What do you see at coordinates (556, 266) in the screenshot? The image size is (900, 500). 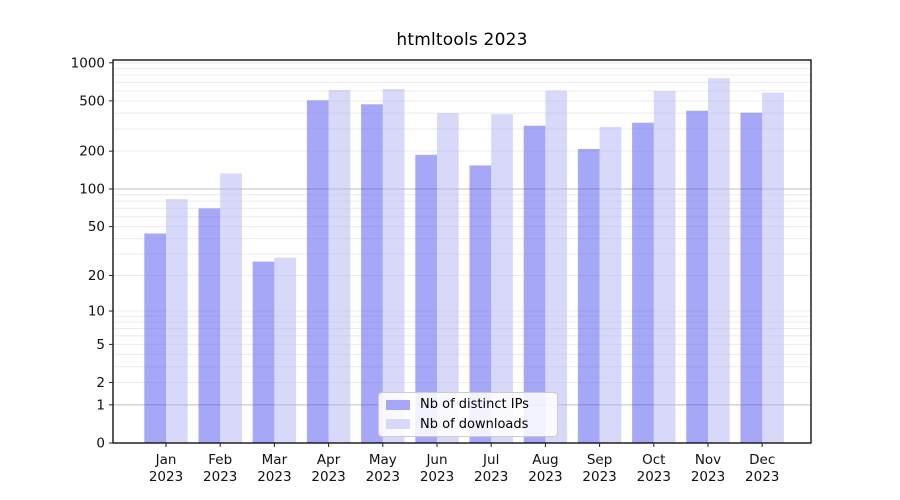 I see `bar-downloads-aug` at bounding box center [556, 266].